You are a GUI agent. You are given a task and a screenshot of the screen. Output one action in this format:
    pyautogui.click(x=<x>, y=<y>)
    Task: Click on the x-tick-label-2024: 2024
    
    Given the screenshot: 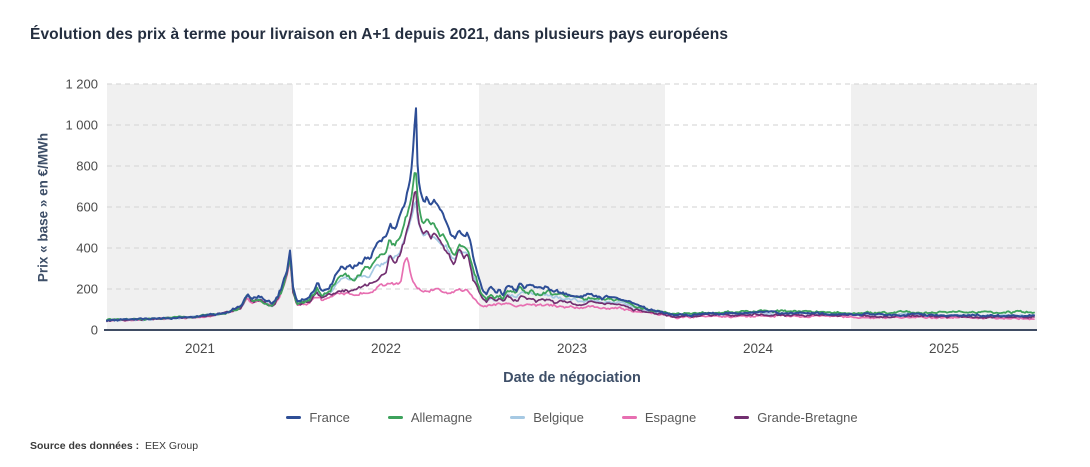 What is the action you would take?
    pyautogui.click(x=758, y=348)
    